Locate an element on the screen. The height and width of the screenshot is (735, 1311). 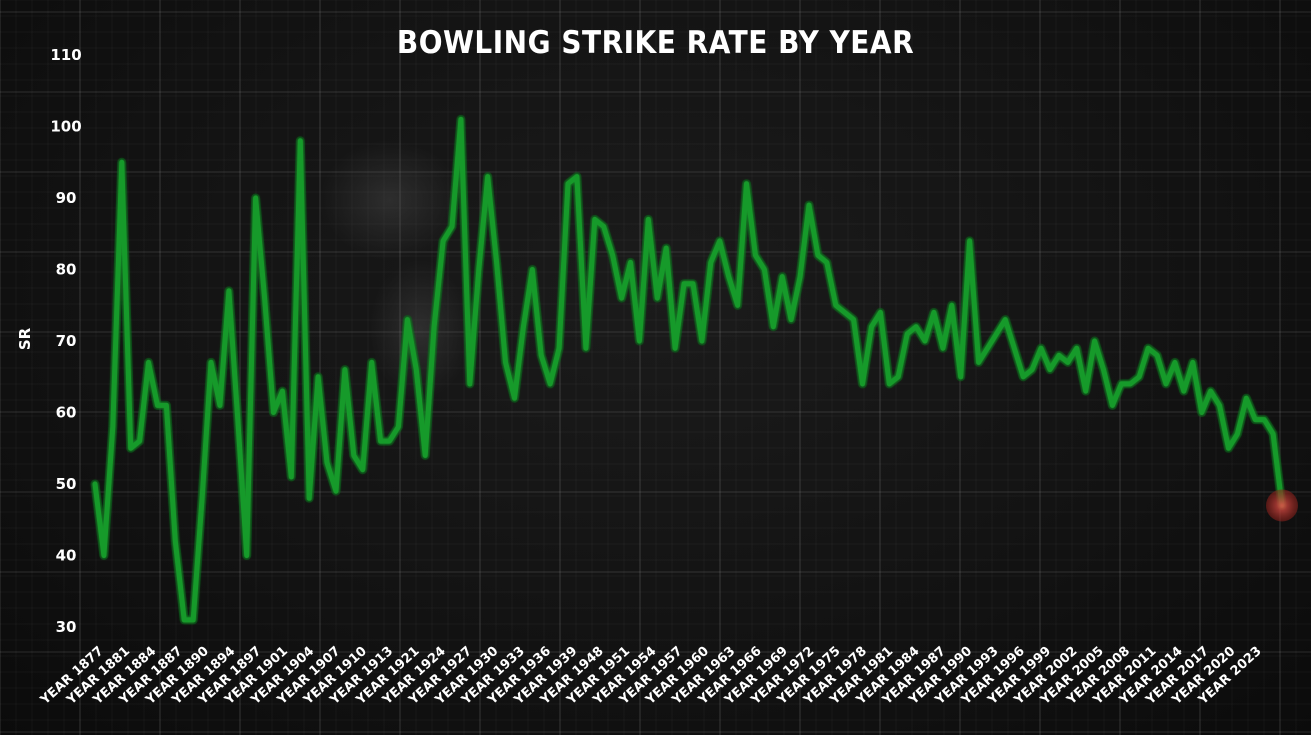
y-tick-label: 70 is located at coordinates (66, 341).